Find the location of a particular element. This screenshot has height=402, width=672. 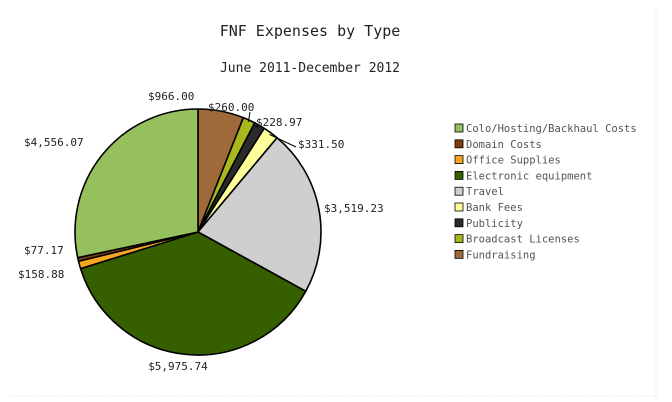

legend-label: Bank Fees is located at coordinates (494, 208).